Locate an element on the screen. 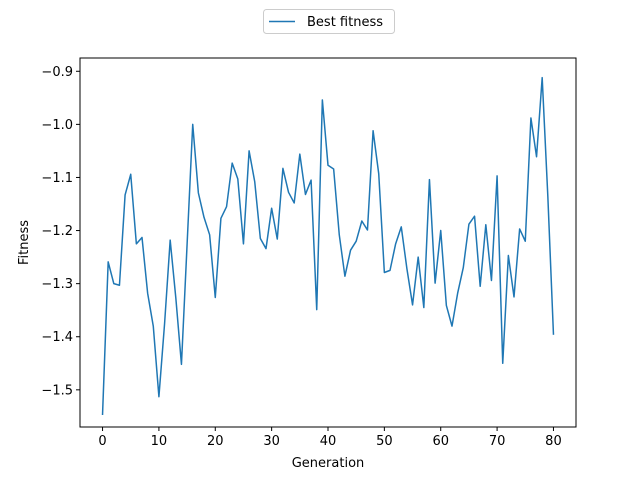 This screenshot has width=640, height=480. x-tick-label: 50 is located at coordinates (384, 441).